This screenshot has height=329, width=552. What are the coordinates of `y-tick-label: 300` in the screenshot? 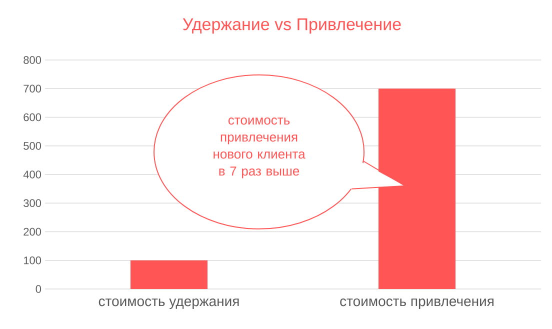 It's located at (33, 203).